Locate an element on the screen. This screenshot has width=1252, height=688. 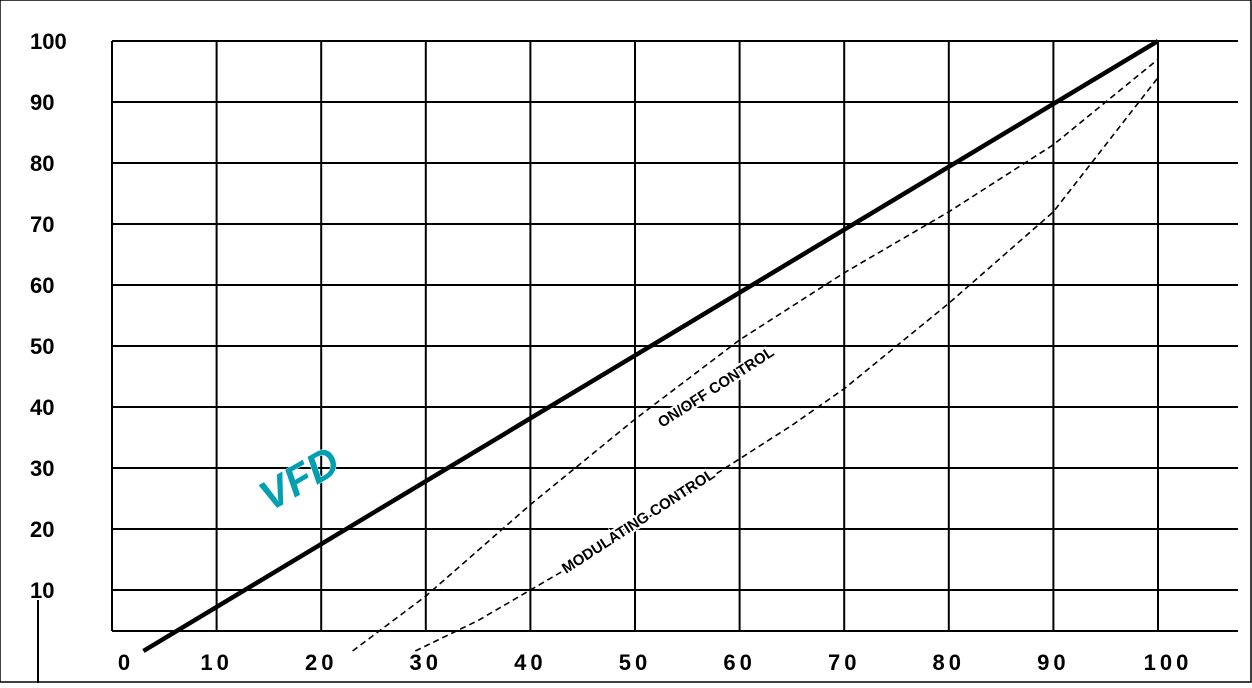
x-tick-label: 50 is located at coordinates (635, 662).